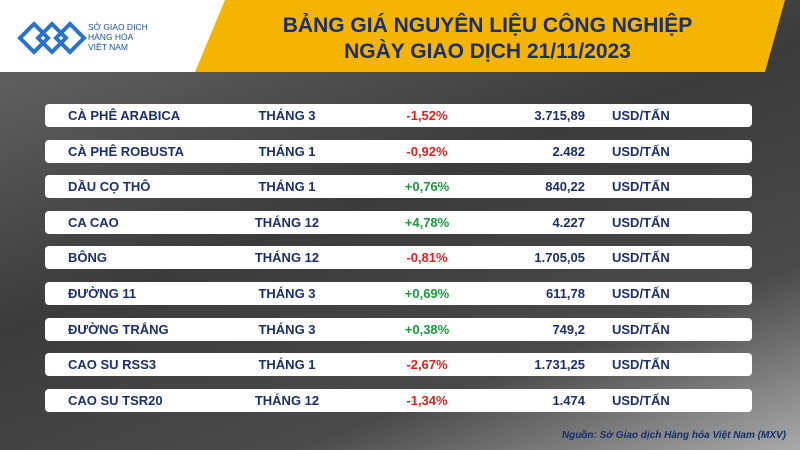 The image size is (800, 450). Describe the element at coordinates (398, 329) in the screenshot. I see `table-row: ĐƯỜNG TRẮNG THÁNG 3 +0,38% 749,2 USD/TẤN` at that location.